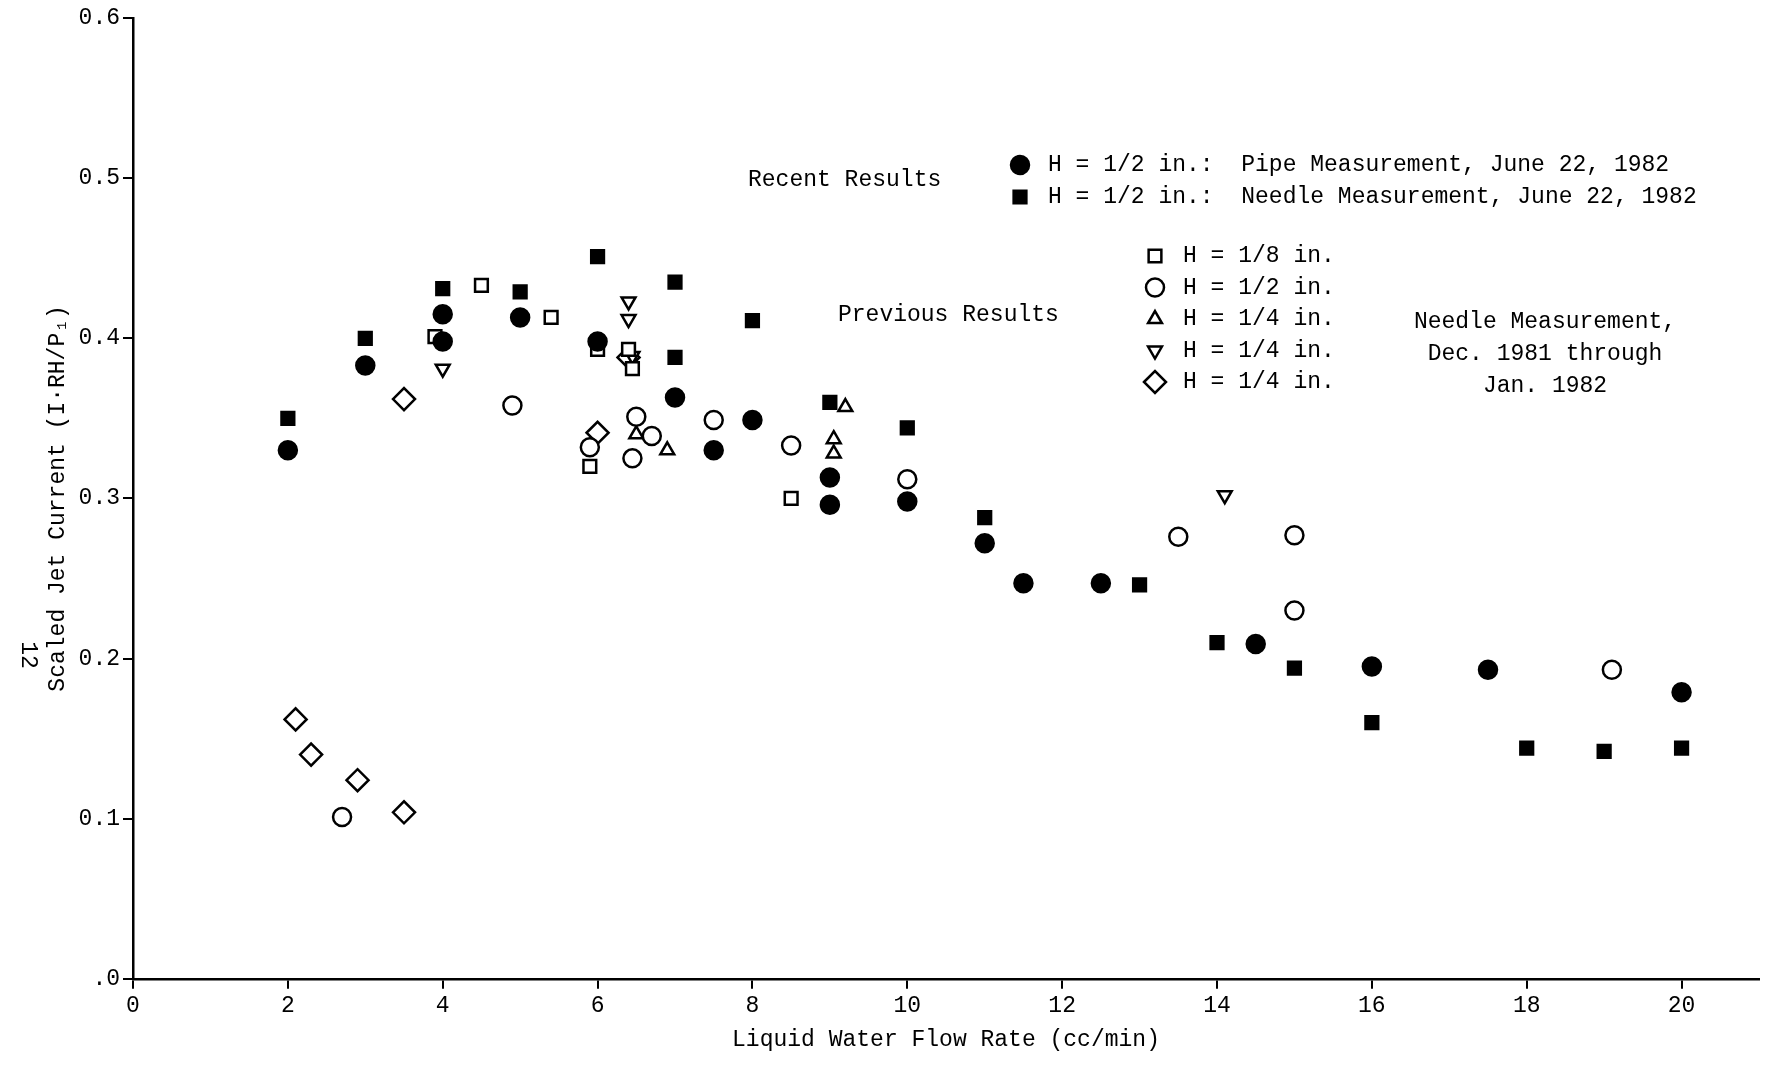 This screenshot has height=1068, width=1783. I want to click on annotation: Previous Results, so click(948, 315).